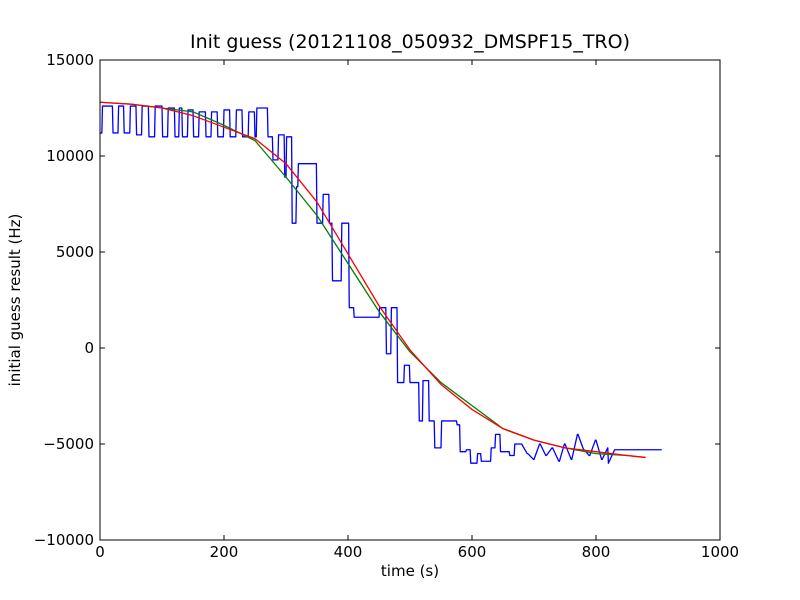 The image size is (800, 600). What do you see at coordinates (15, 300) in the screenshot?
I see `y-axis-label: initial guess result (Hz)` at bounding box center [15, 300].